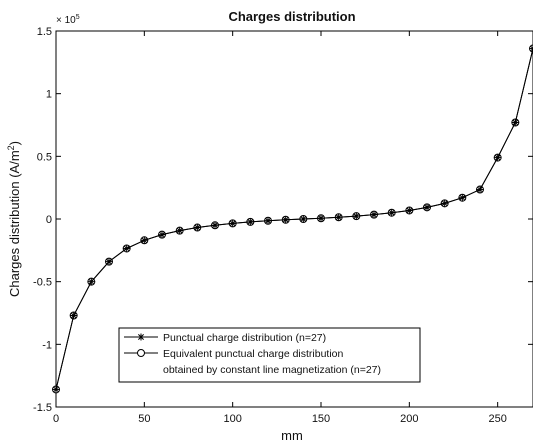  What do you see at coordinates (253, 354) in the screenshot?
I see `legend-entry-equivalent-line1: Equivalent punctual charge distribution` at bounding box center [253, 354].